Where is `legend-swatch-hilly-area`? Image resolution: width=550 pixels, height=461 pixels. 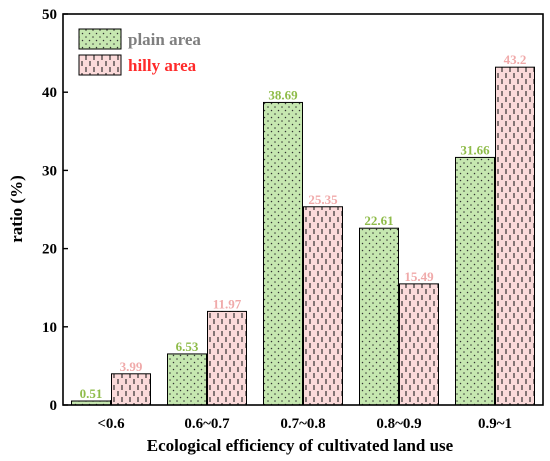
legend-swatch-hilly-area is located at coordinates (100, 65).